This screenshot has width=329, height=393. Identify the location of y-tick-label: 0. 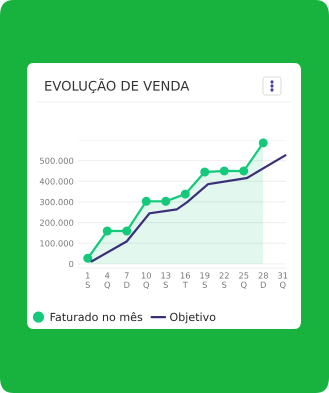
(71, 264).